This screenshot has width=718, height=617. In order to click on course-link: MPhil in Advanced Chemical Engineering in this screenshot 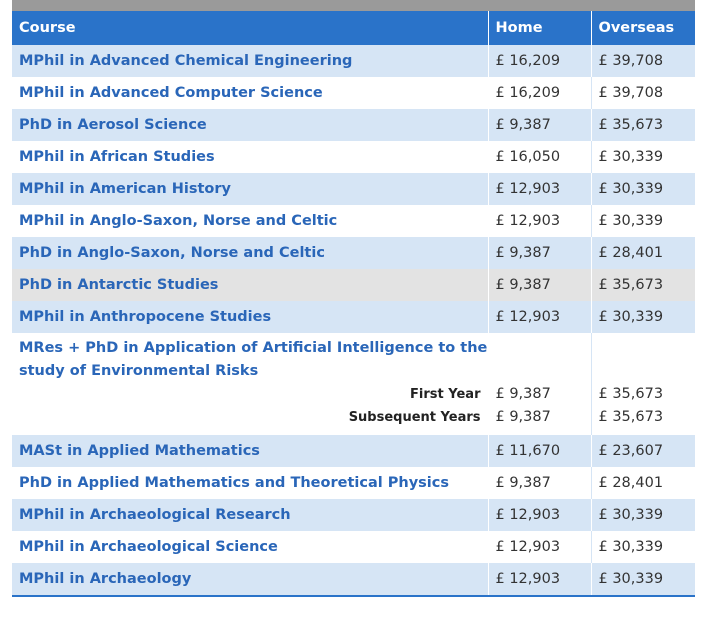, I will do `click(250, 61)`.